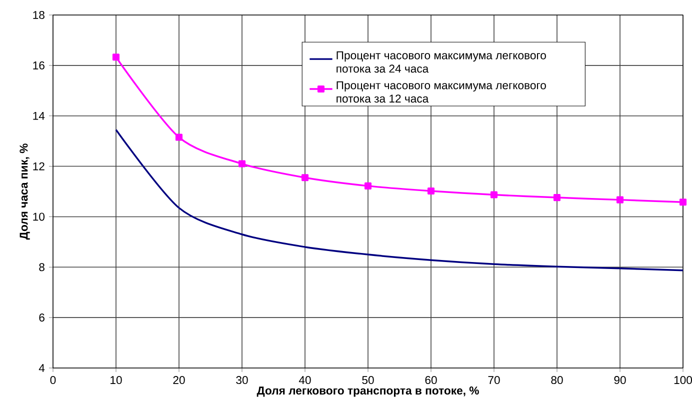 The width and height of the screenshot is (692, 417). Describe the element at coordinates (441, 62) in the screenshot. I see `legend-label: Процент часового максимума легкового потока за 24 часа` at that location.